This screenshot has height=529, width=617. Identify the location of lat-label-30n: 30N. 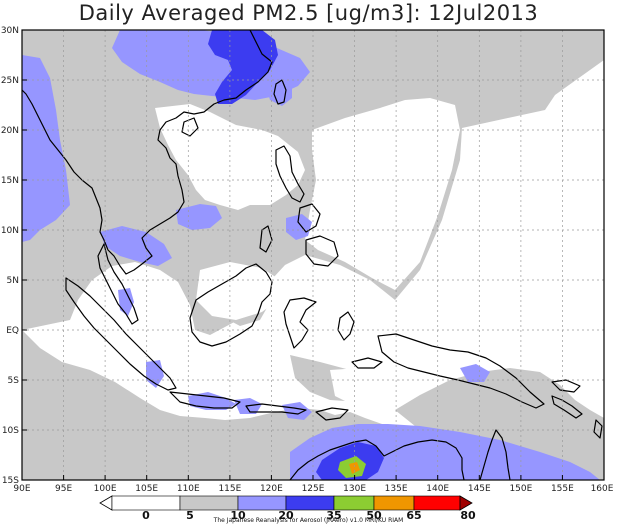
(10, 31).